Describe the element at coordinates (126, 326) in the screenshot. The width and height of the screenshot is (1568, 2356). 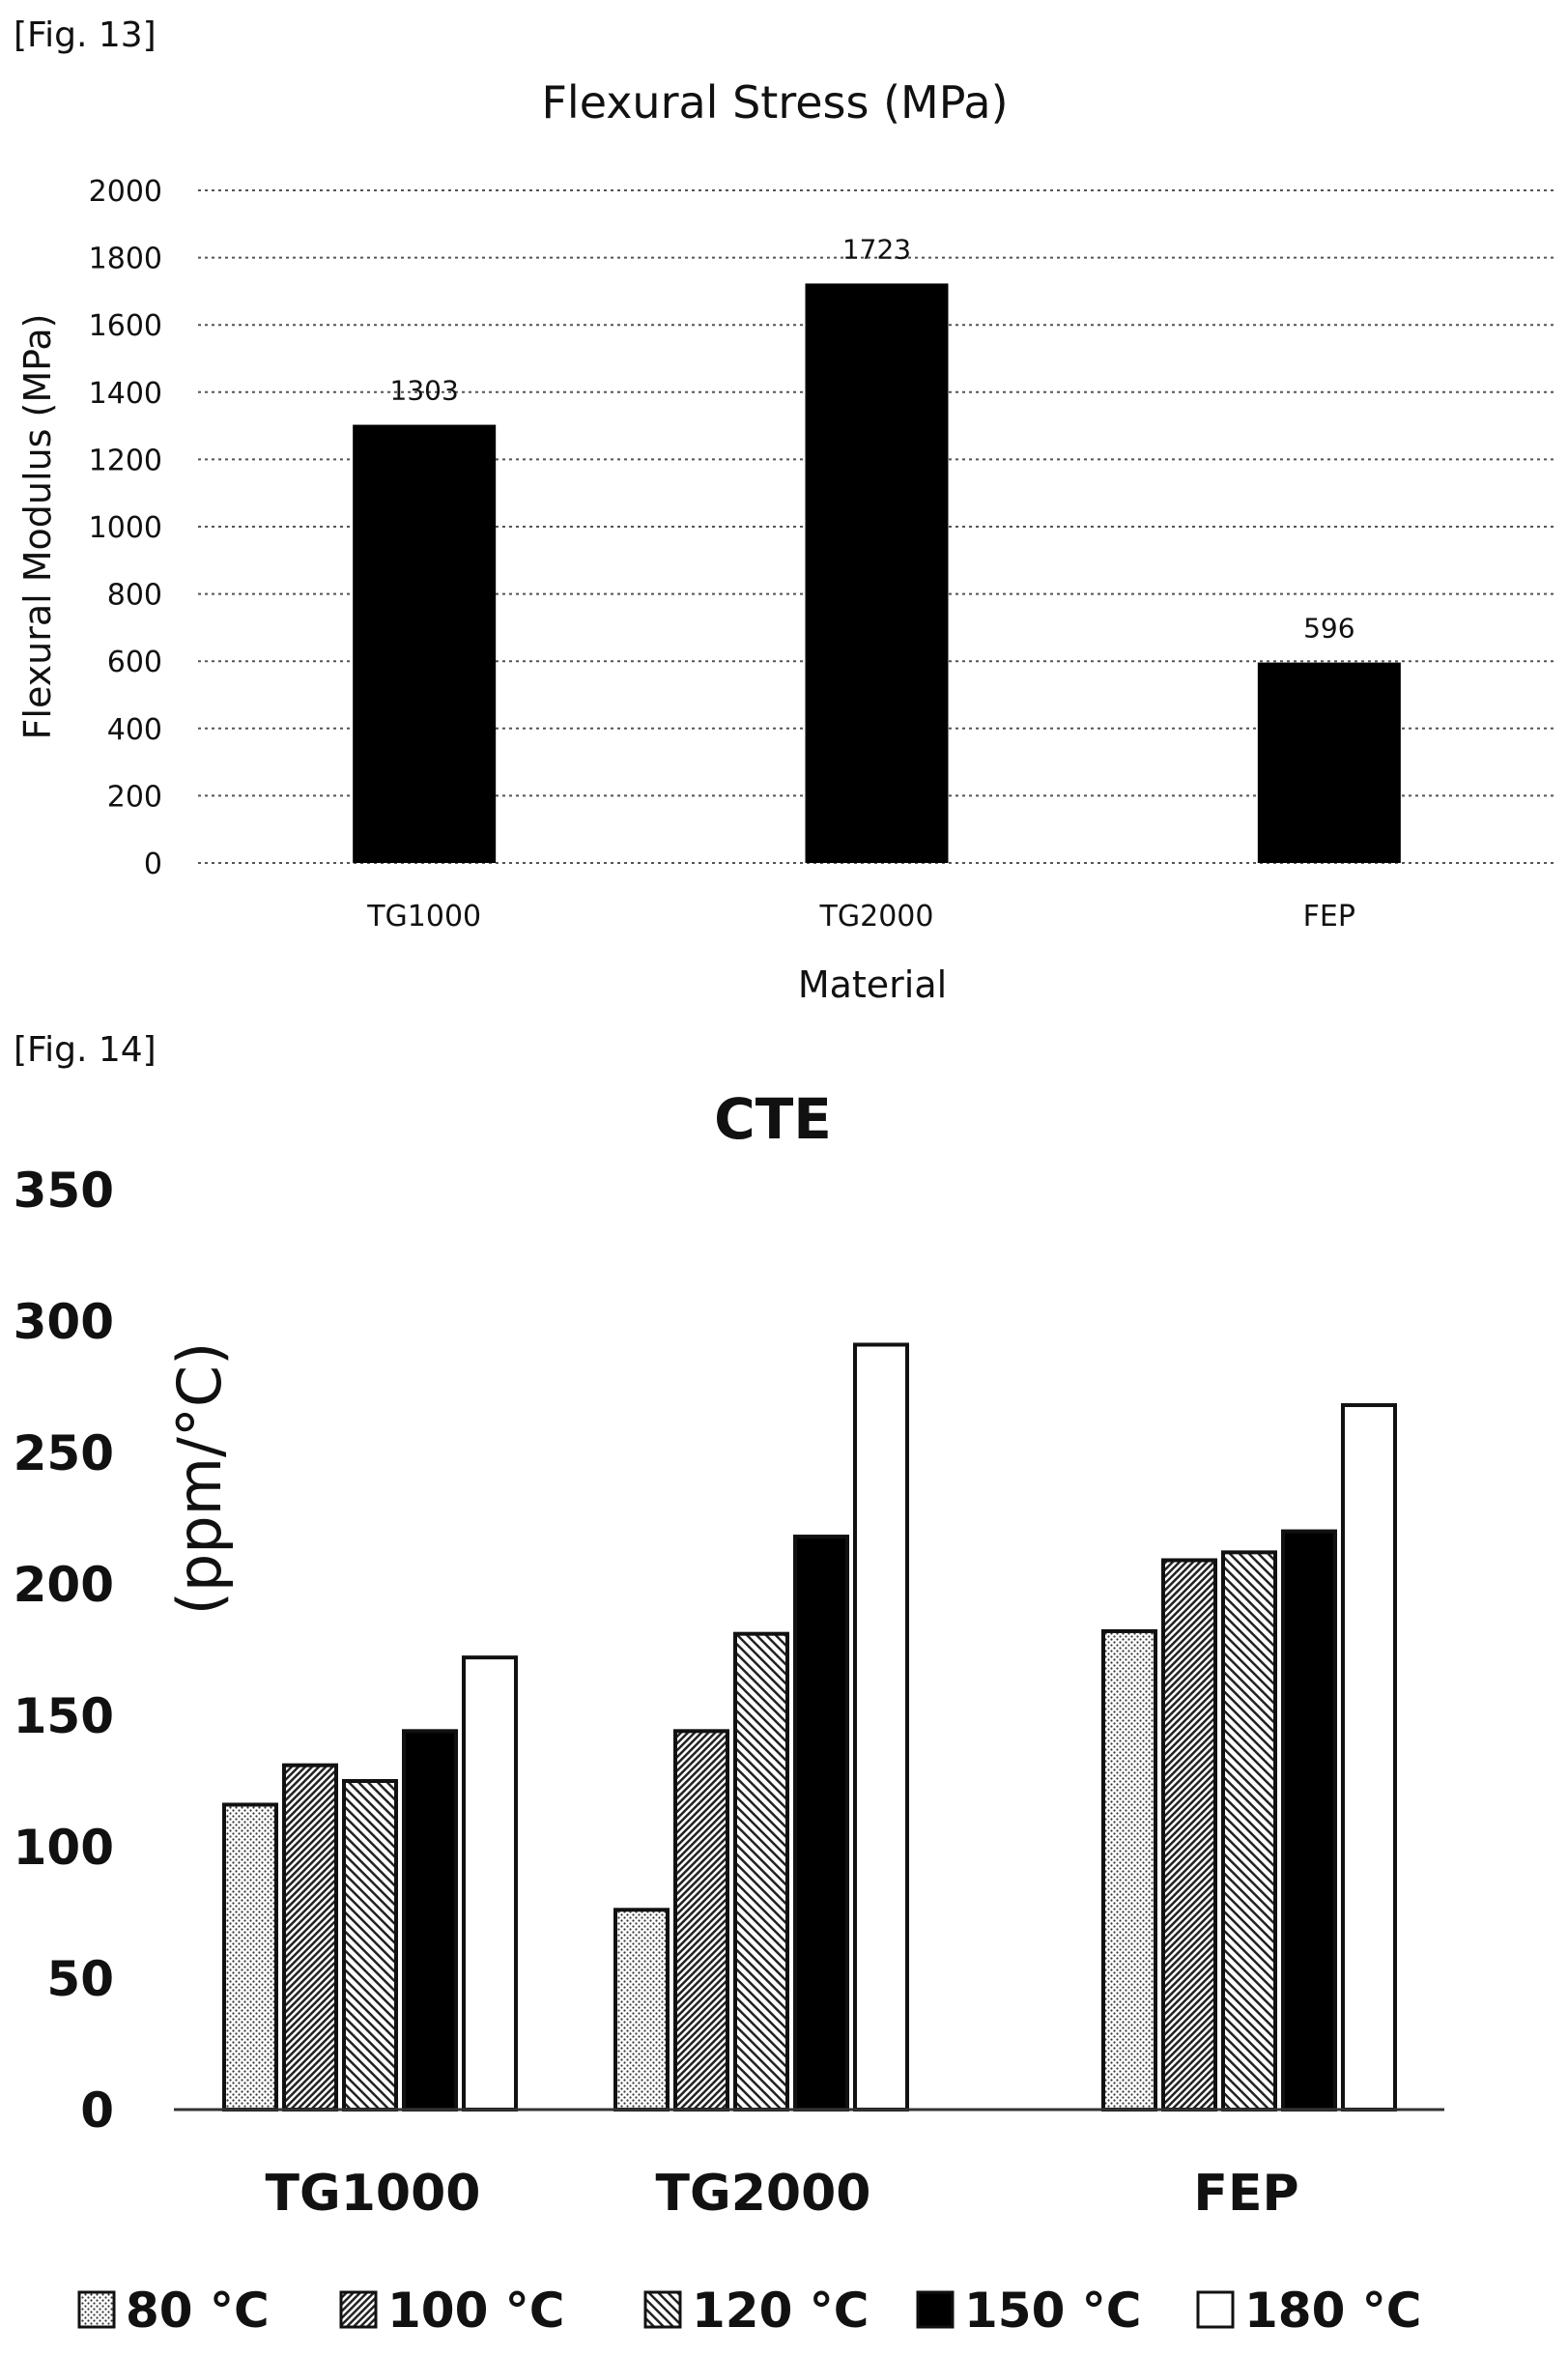
I see `y-tick-label: 1600` at that location.